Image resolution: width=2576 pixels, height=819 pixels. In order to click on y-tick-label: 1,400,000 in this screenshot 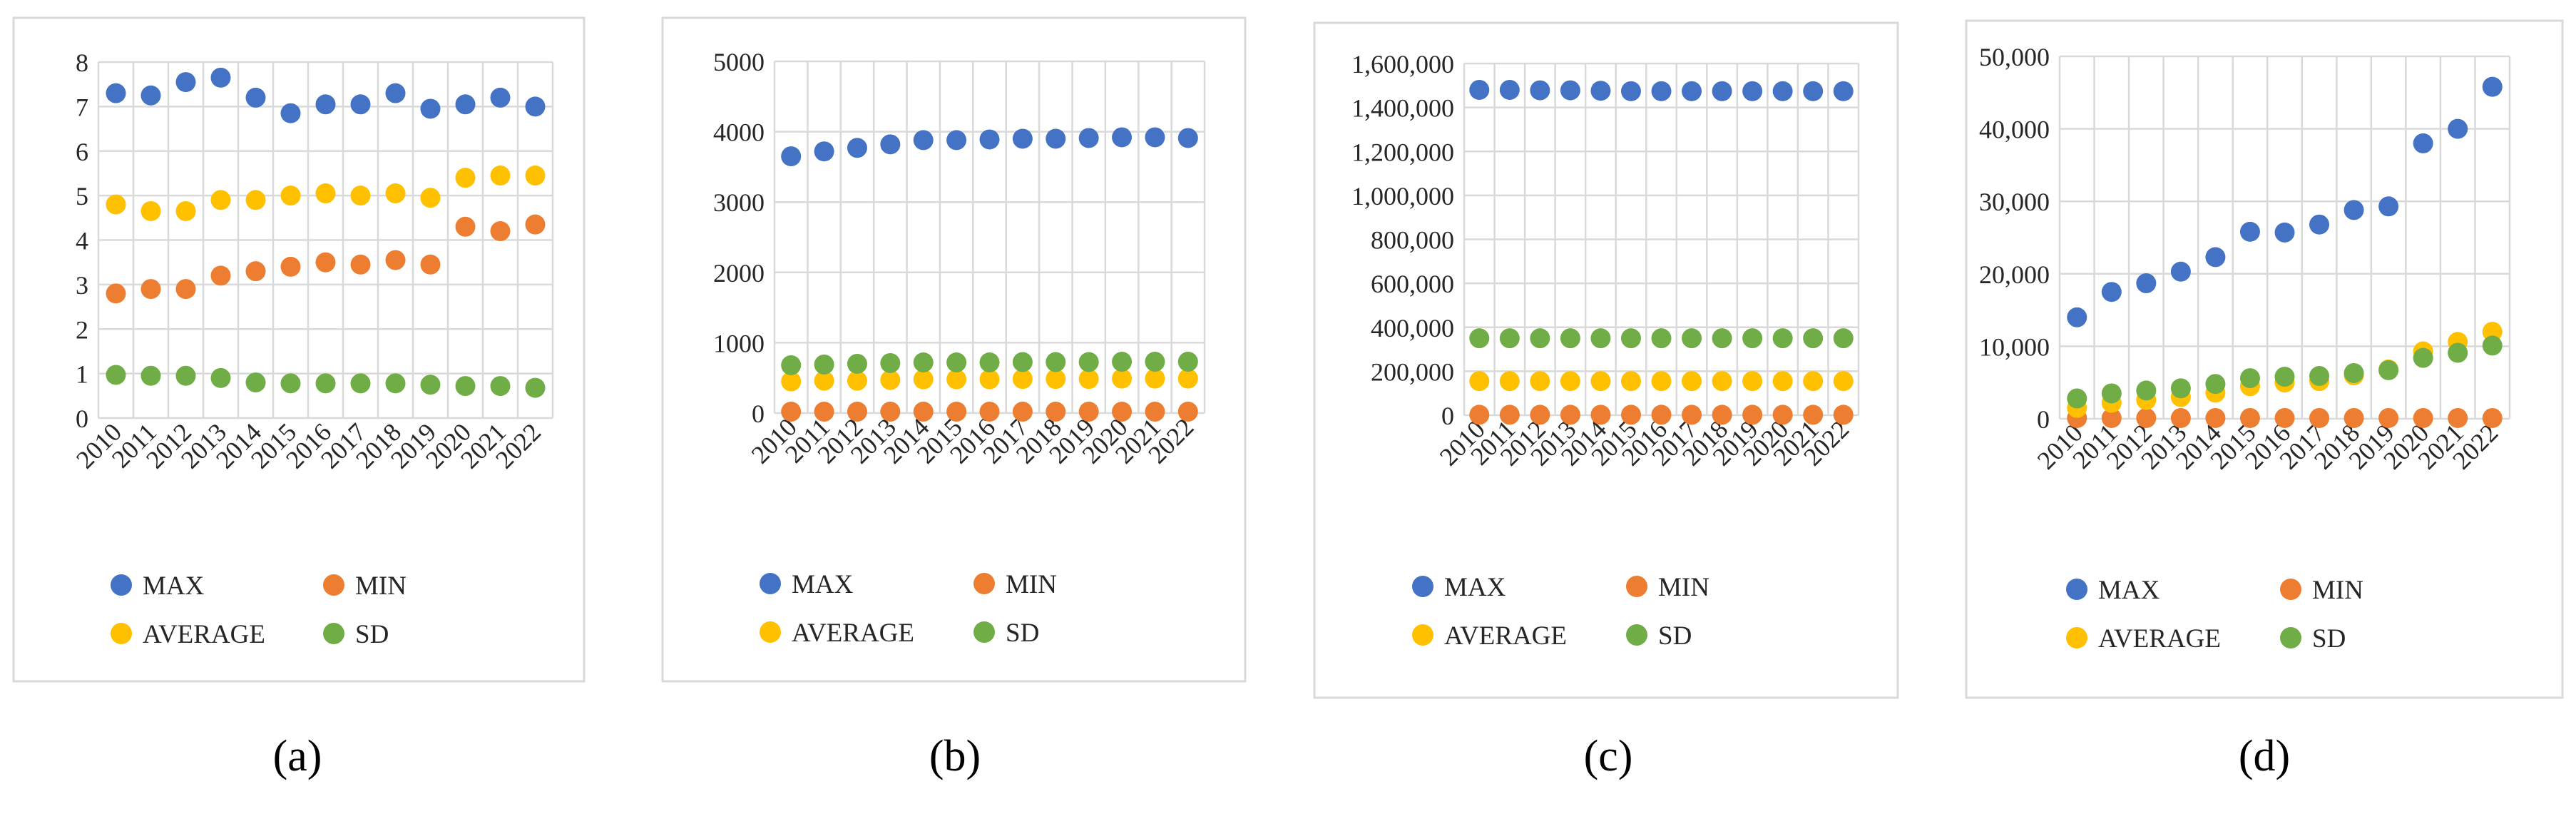, I will do `click(1402, 108)`.